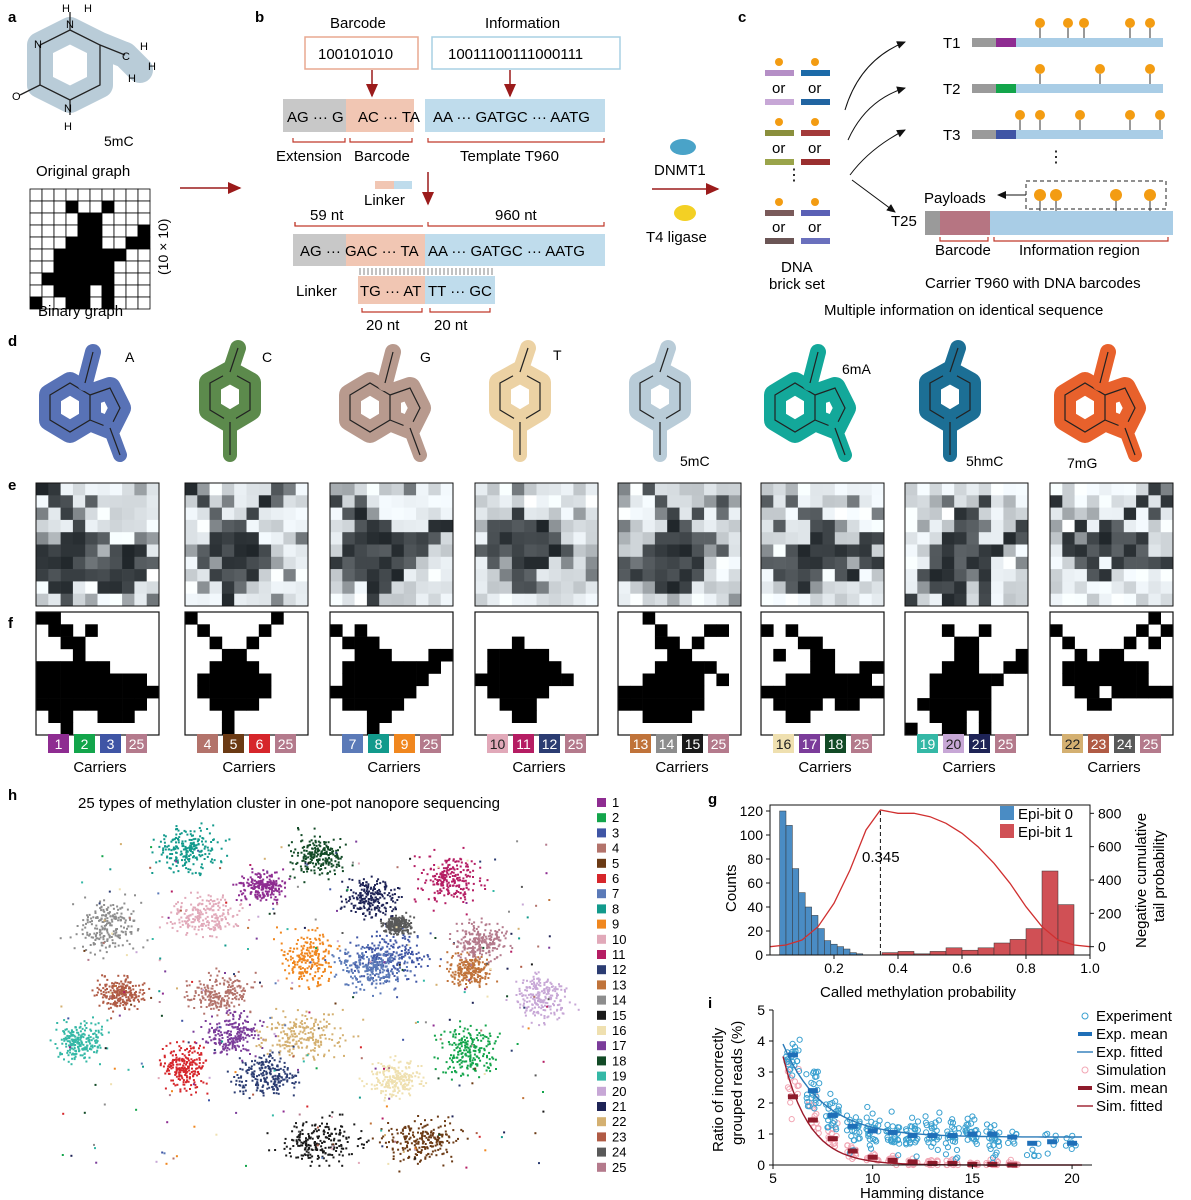 This screenshot has width=1191, height=1200. What do you see at coordinates (932, 223) in the screenshot?
I see `carrier-extension` at bounding box center [932, 223].